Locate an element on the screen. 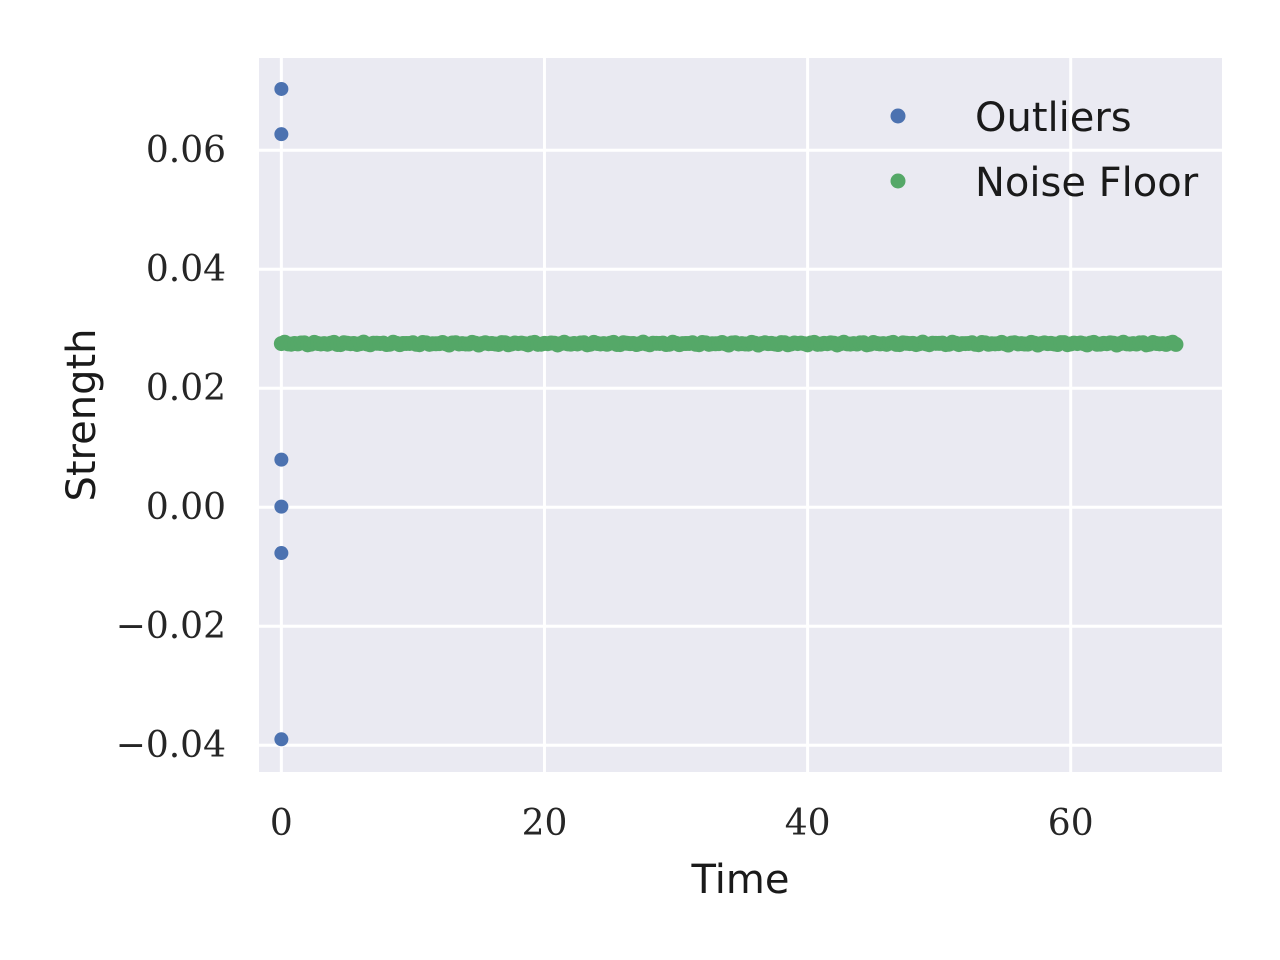  legend-marker-outliers is located at coordinates (898, 116).